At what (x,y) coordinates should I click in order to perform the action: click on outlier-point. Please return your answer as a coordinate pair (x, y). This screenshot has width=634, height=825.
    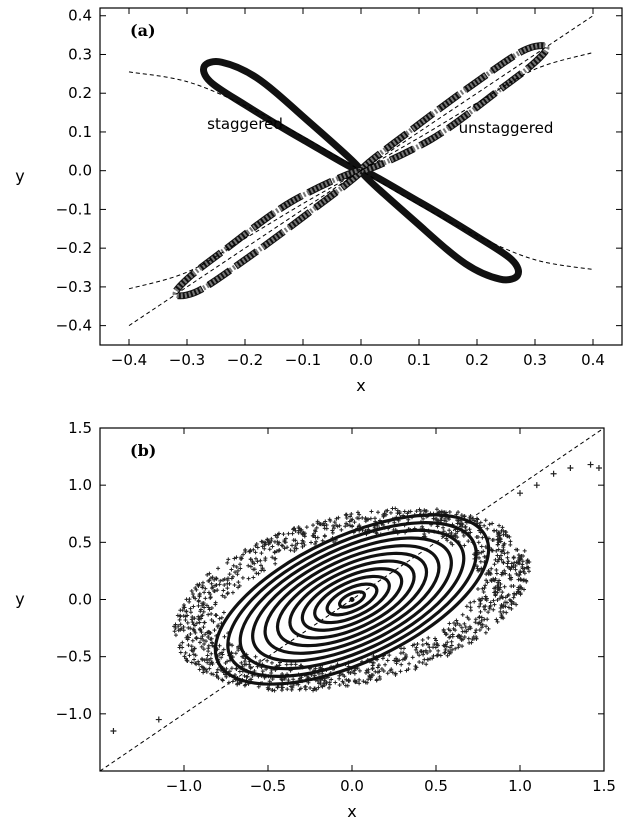
    Looking at the image, I should click on (536, 485).